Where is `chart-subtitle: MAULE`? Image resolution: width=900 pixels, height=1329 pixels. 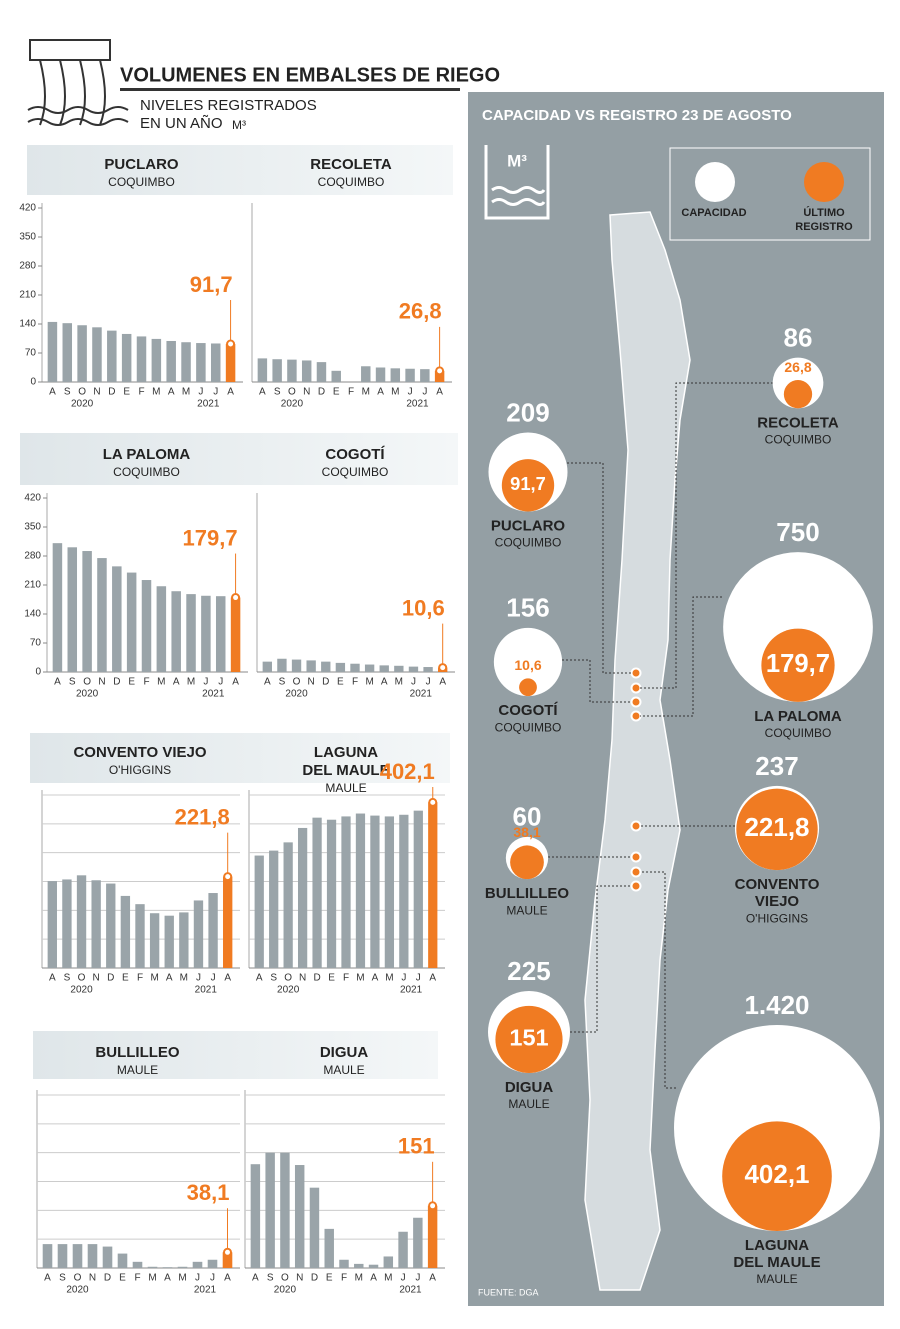
chart-subtitle: MAULE is located at coordinates (345, 788).